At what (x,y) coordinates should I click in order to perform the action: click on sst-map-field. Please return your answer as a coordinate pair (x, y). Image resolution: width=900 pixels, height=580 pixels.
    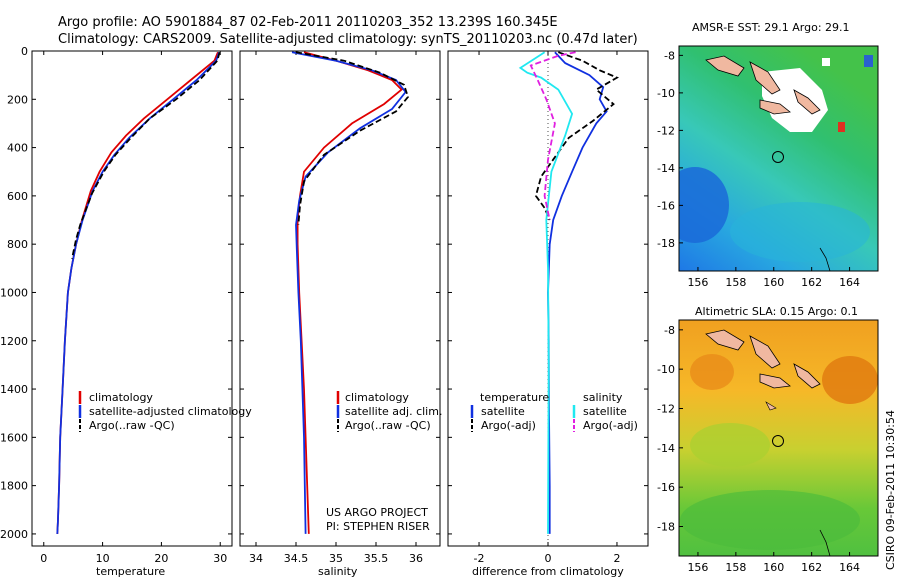
    Looking at the image, I should click on (778, 158).